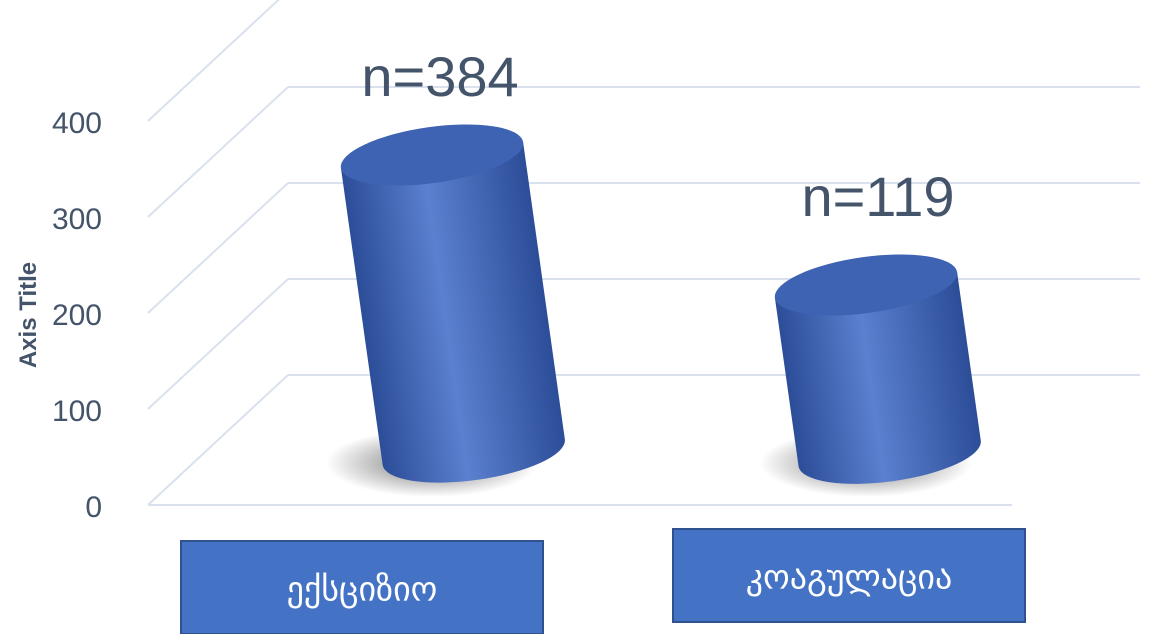 This screenshot has width=1154, height=634. Describe the element at coordinates (439, 76) in the screenshot. I see `data-label: n=384` at that location.